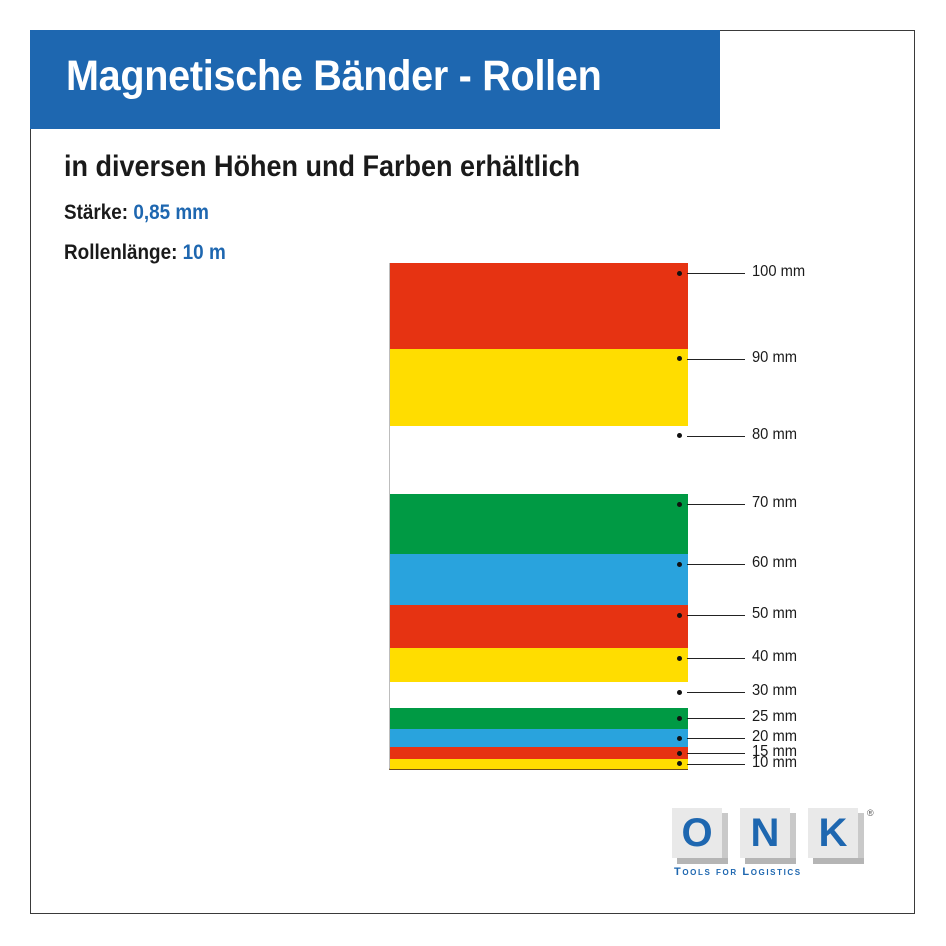 This screenshot has height=946, width=946. Describe the element at coordinates (697, 833) in the screenshot. I see `logo-letter-o: O` at that location.